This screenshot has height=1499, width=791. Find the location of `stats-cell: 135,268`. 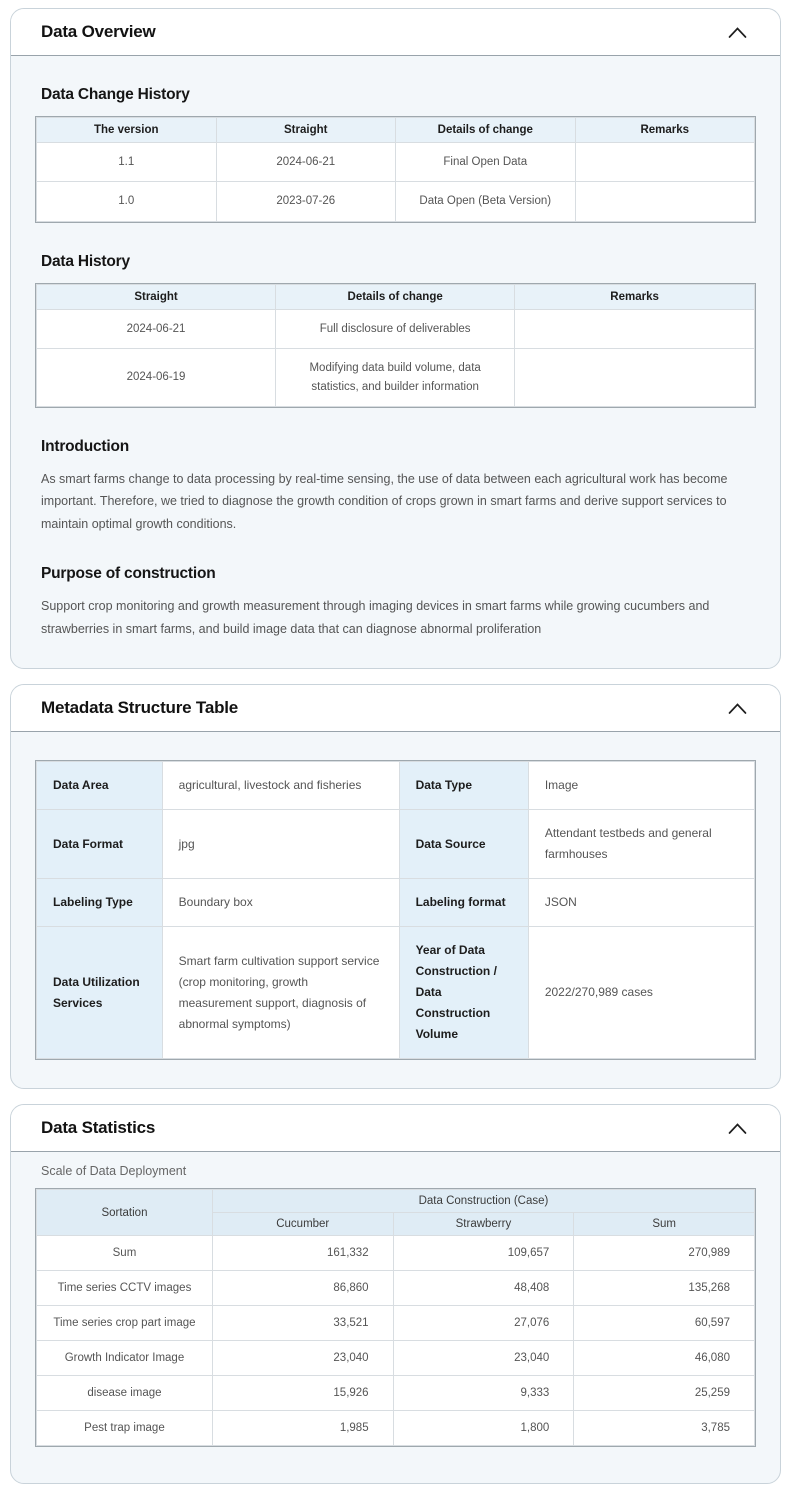

stats-cell: 135,268 is located at coordinates (664, 1288).